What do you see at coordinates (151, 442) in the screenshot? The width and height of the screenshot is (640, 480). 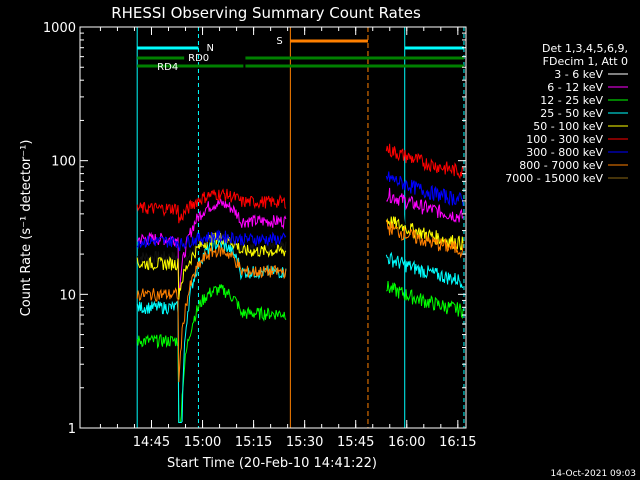 I see `x-tick-label: 14:45` at bounding box center [151, 442].